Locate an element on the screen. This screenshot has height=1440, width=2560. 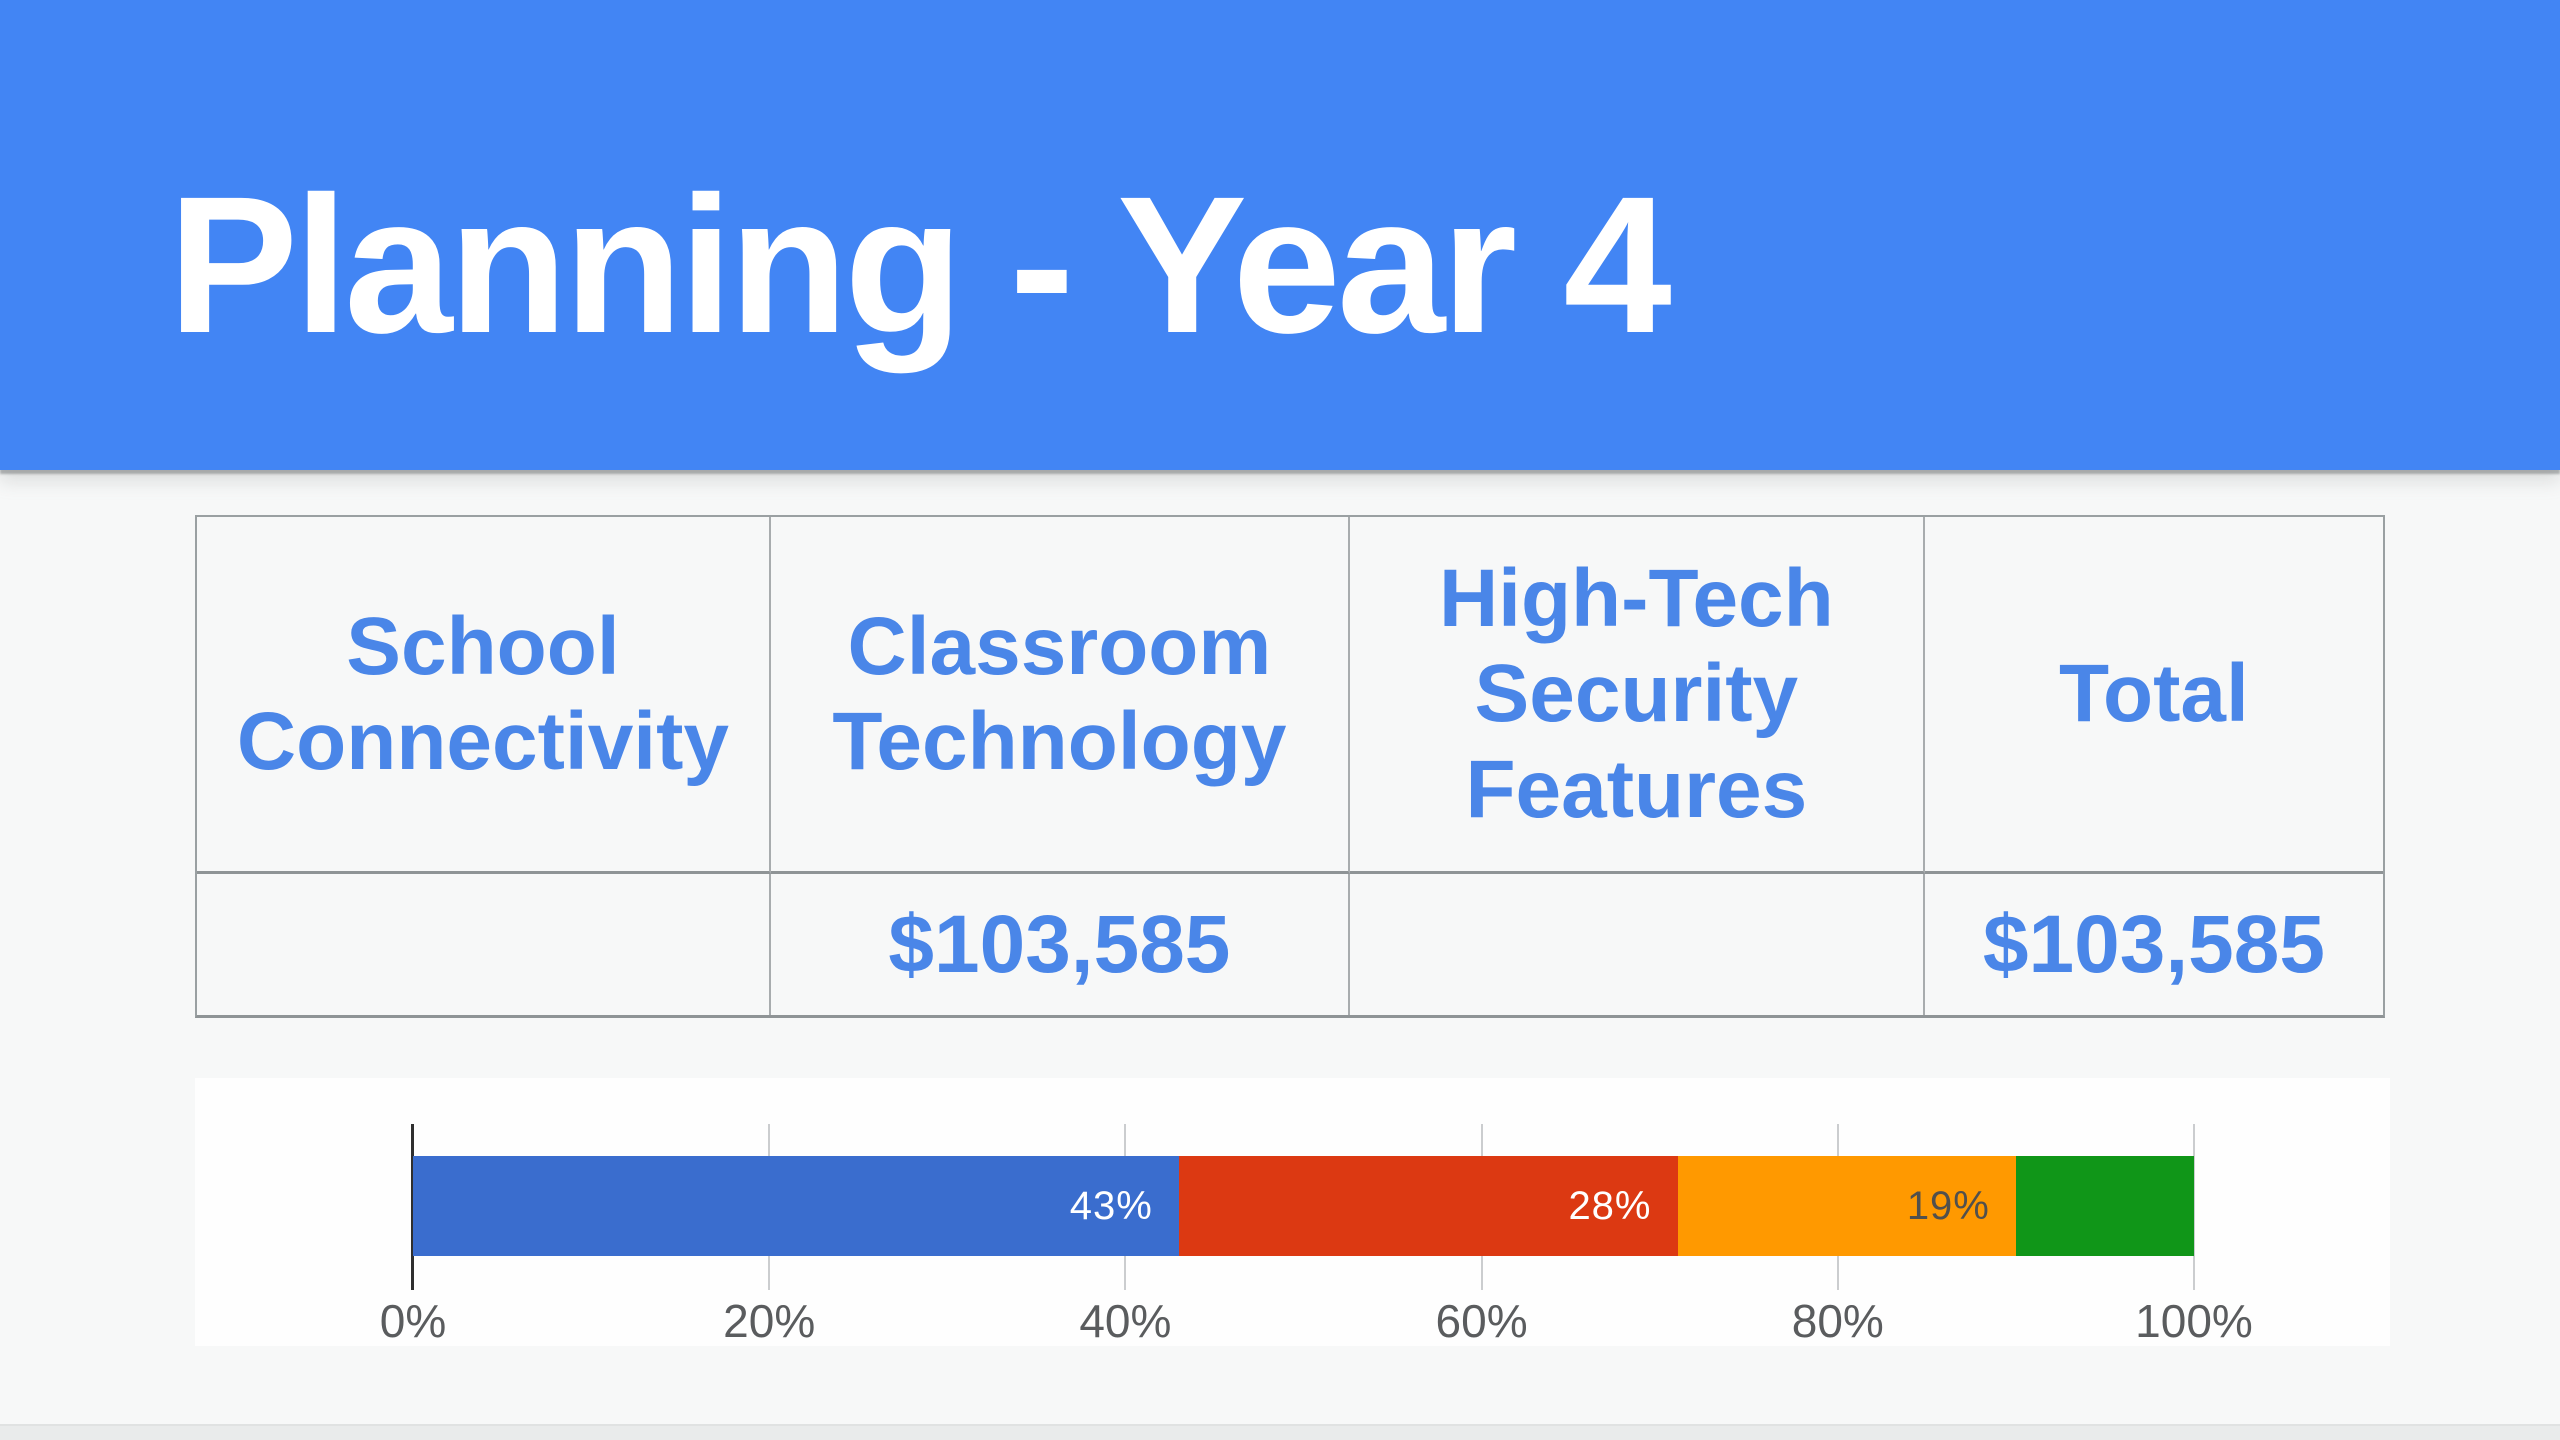
bar-segment-2: 28% is located at coordinates (1428, 1206).